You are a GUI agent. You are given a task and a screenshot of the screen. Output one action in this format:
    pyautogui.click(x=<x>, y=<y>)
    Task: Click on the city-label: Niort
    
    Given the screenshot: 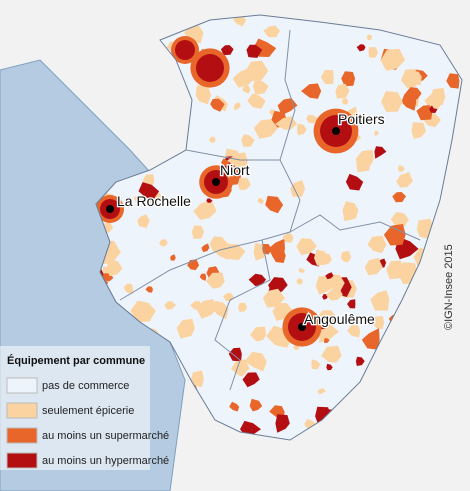 What is the action you would take?
    pyautogui.click(x=235, y=170)
    